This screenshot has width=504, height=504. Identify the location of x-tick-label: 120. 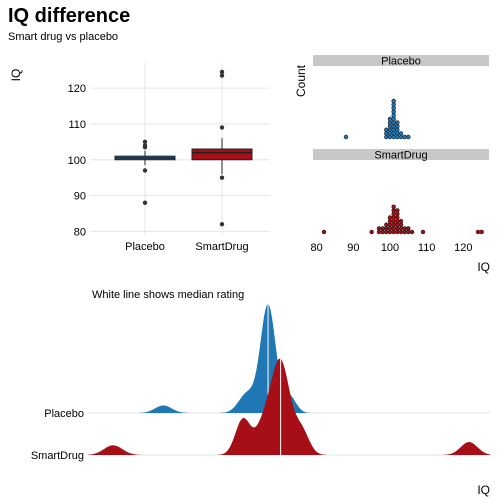
(463, 248).